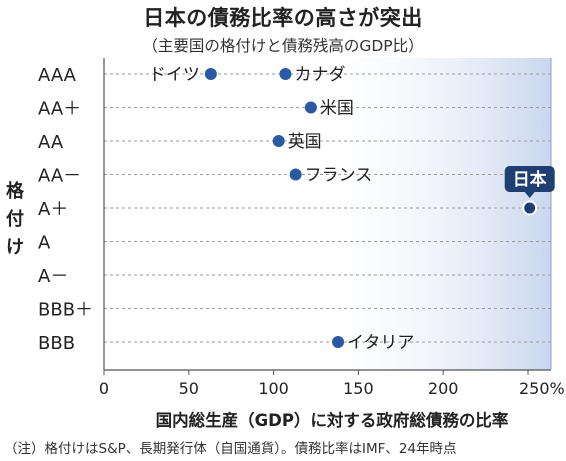 The width and height of the screenshot is (566, 461). Describe the element at coordinates (59, 109) in the screenshot. I see `y-tick-label: AA＋` at that location.